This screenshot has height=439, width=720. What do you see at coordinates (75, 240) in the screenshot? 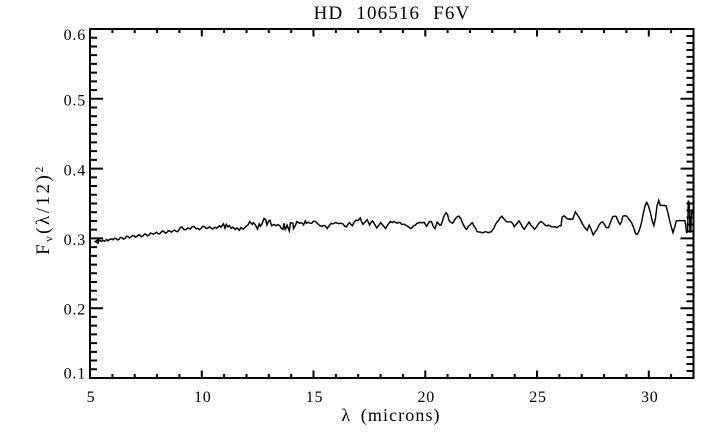
I see `svg-text: 0.3` at bounding box center [75, 240].